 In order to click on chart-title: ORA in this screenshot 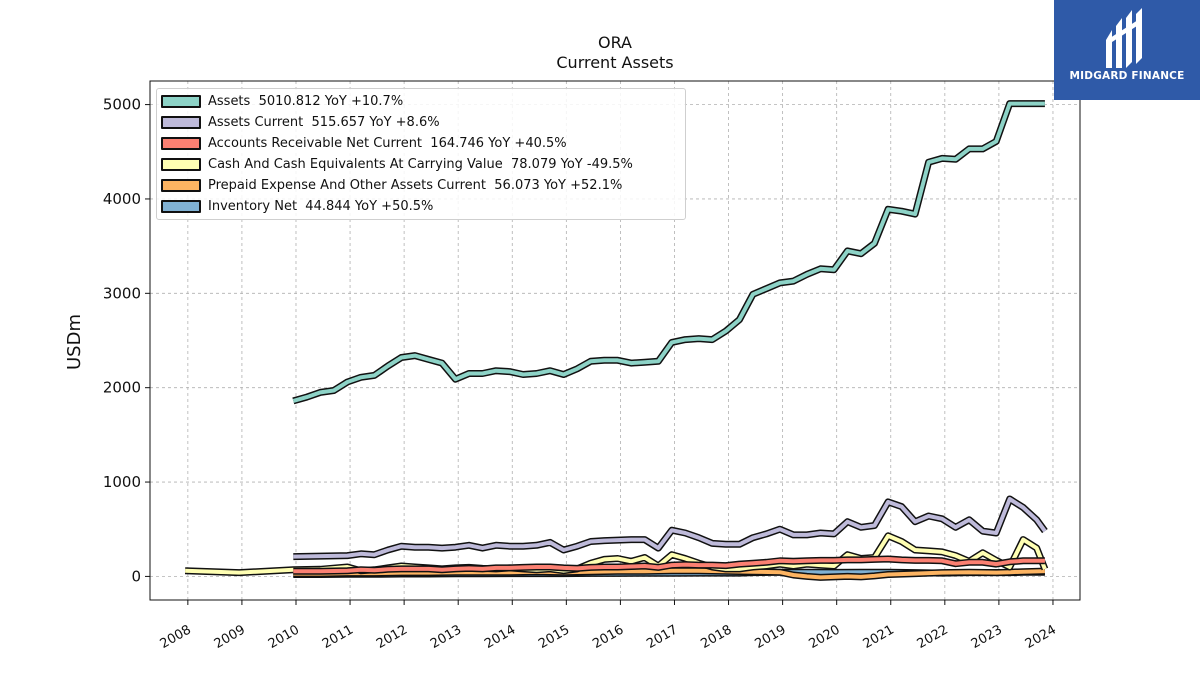, I will do `click(614, 42)`.